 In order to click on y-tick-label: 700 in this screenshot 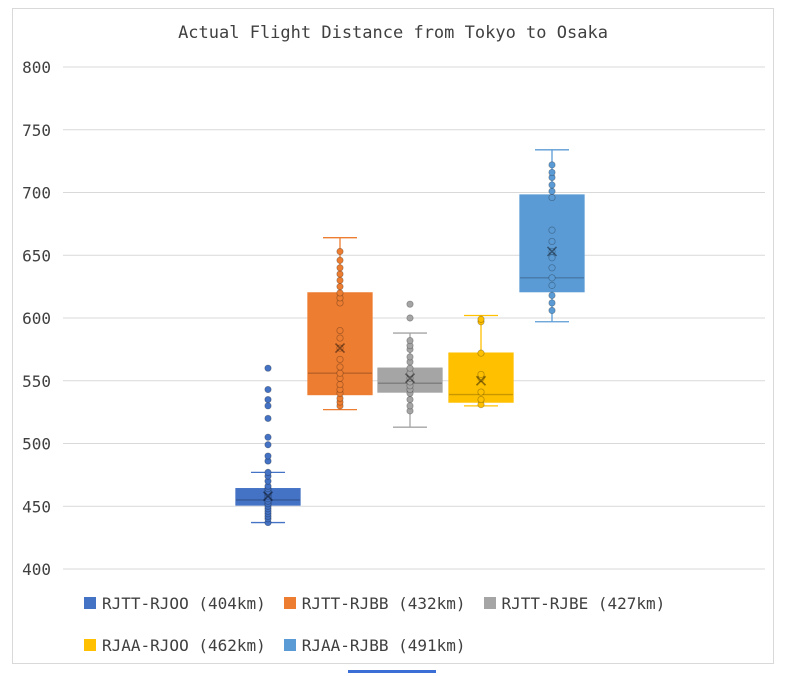, I will do `click(36, 193)`.